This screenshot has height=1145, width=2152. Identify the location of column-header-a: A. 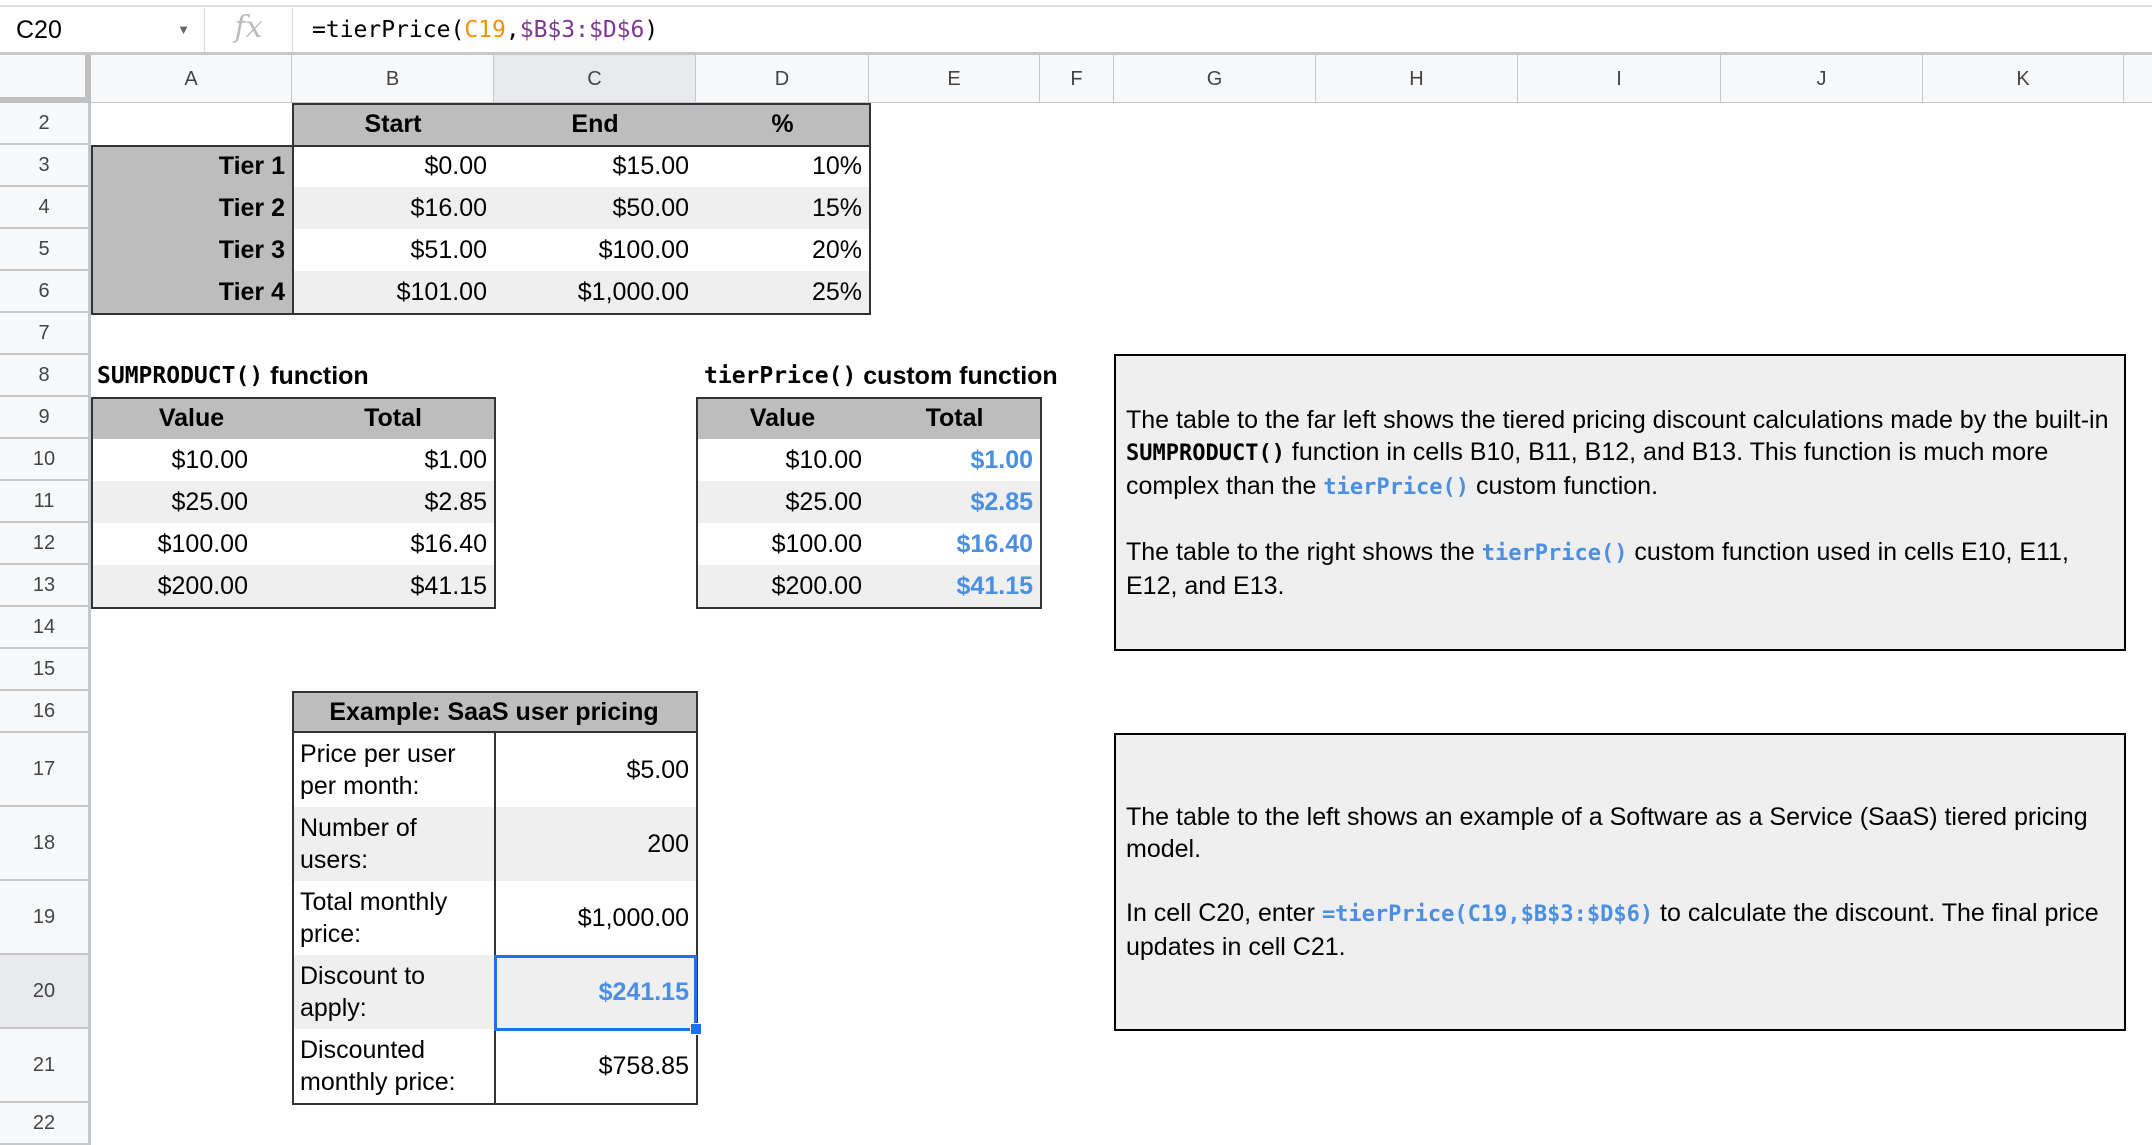
(191, 79).